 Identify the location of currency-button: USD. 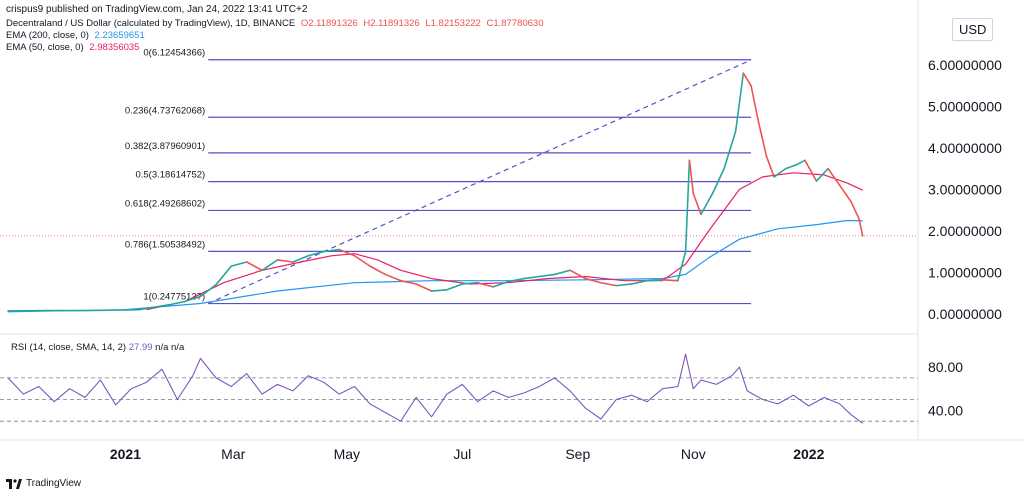
(973, 29).